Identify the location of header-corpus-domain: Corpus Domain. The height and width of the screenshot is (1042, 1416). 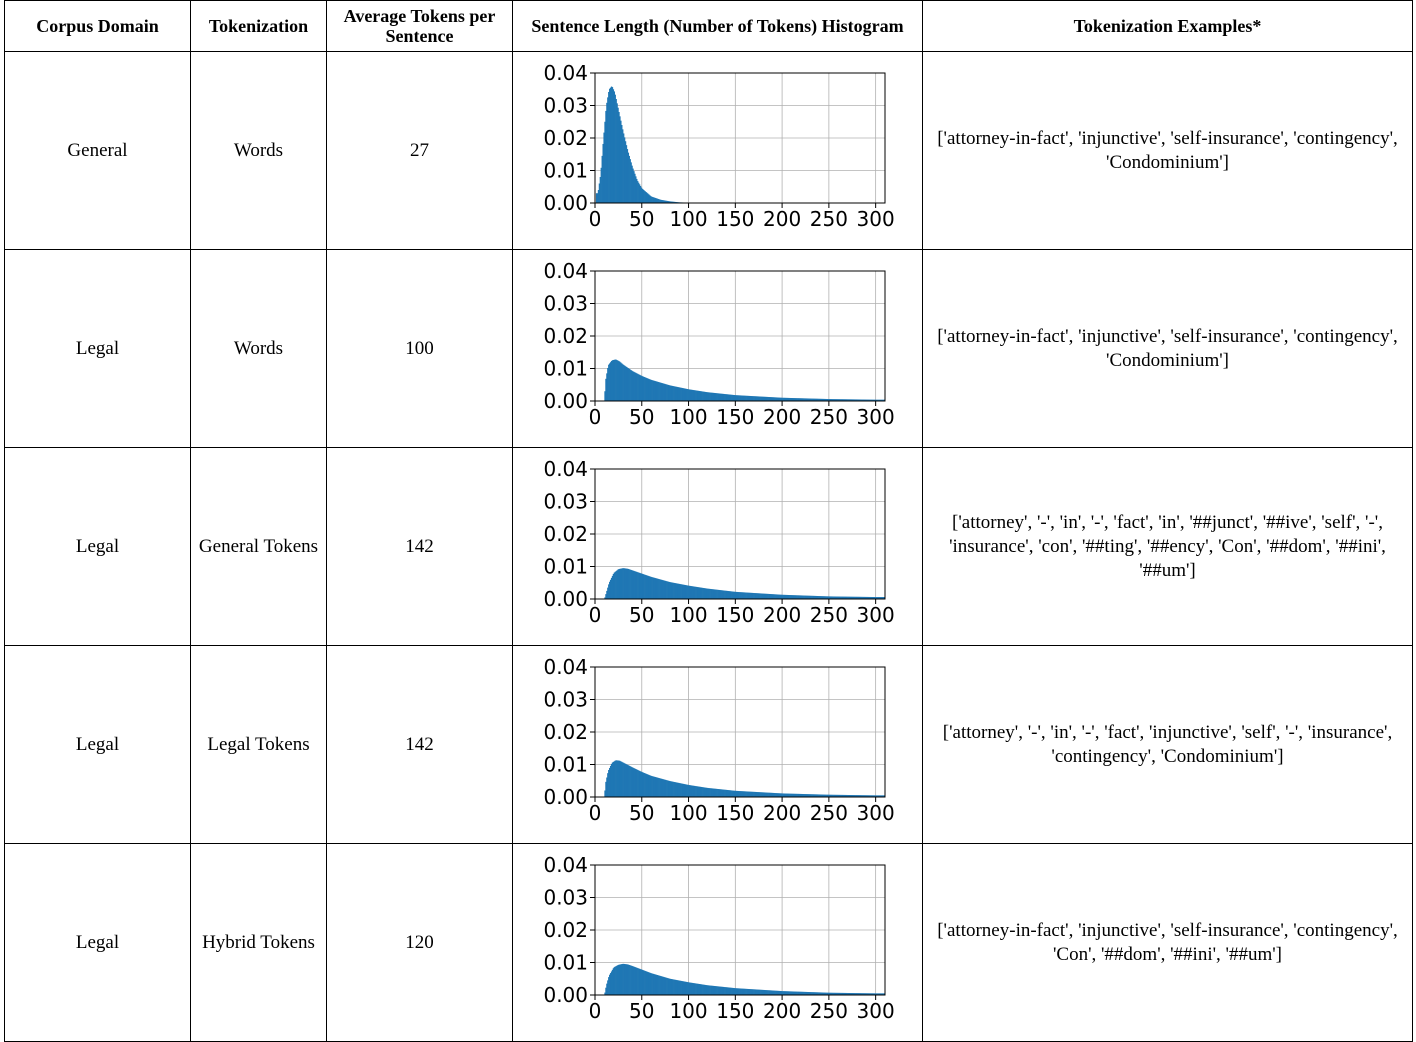
(98, 26).